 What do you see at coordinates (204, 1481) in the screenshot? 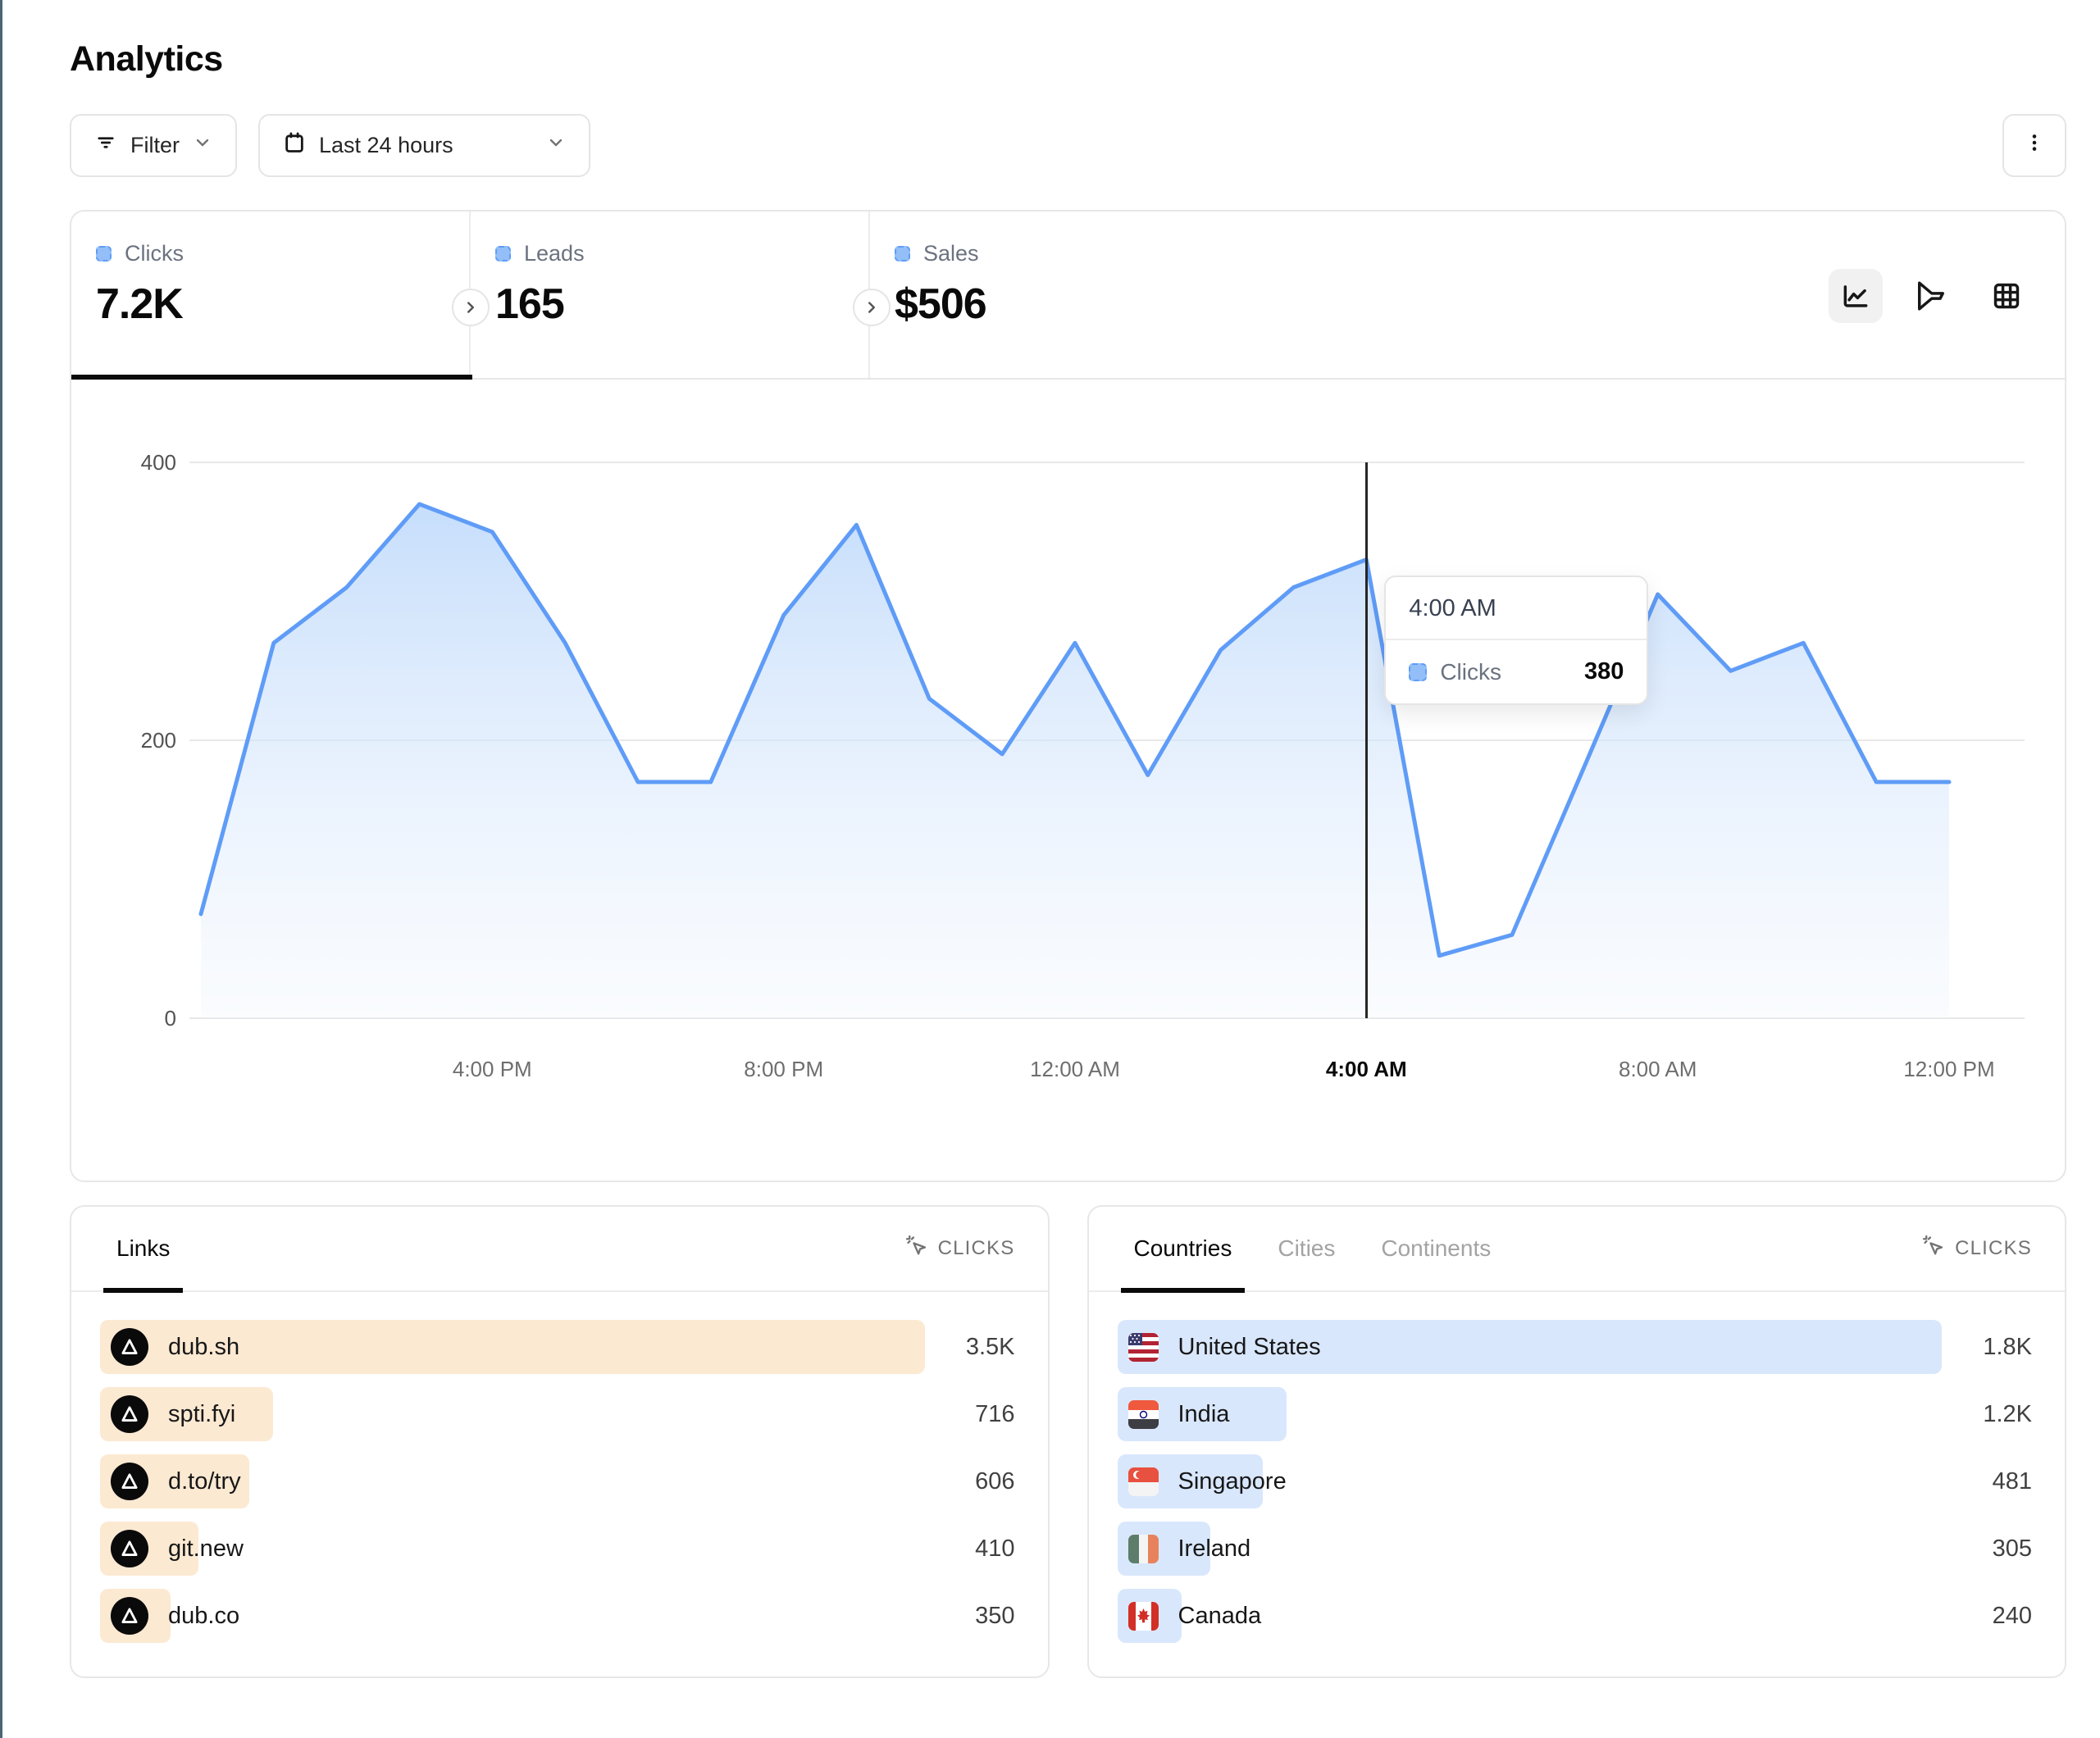
I see `row-label: d.to/try` at bounding box center [204, 1481].